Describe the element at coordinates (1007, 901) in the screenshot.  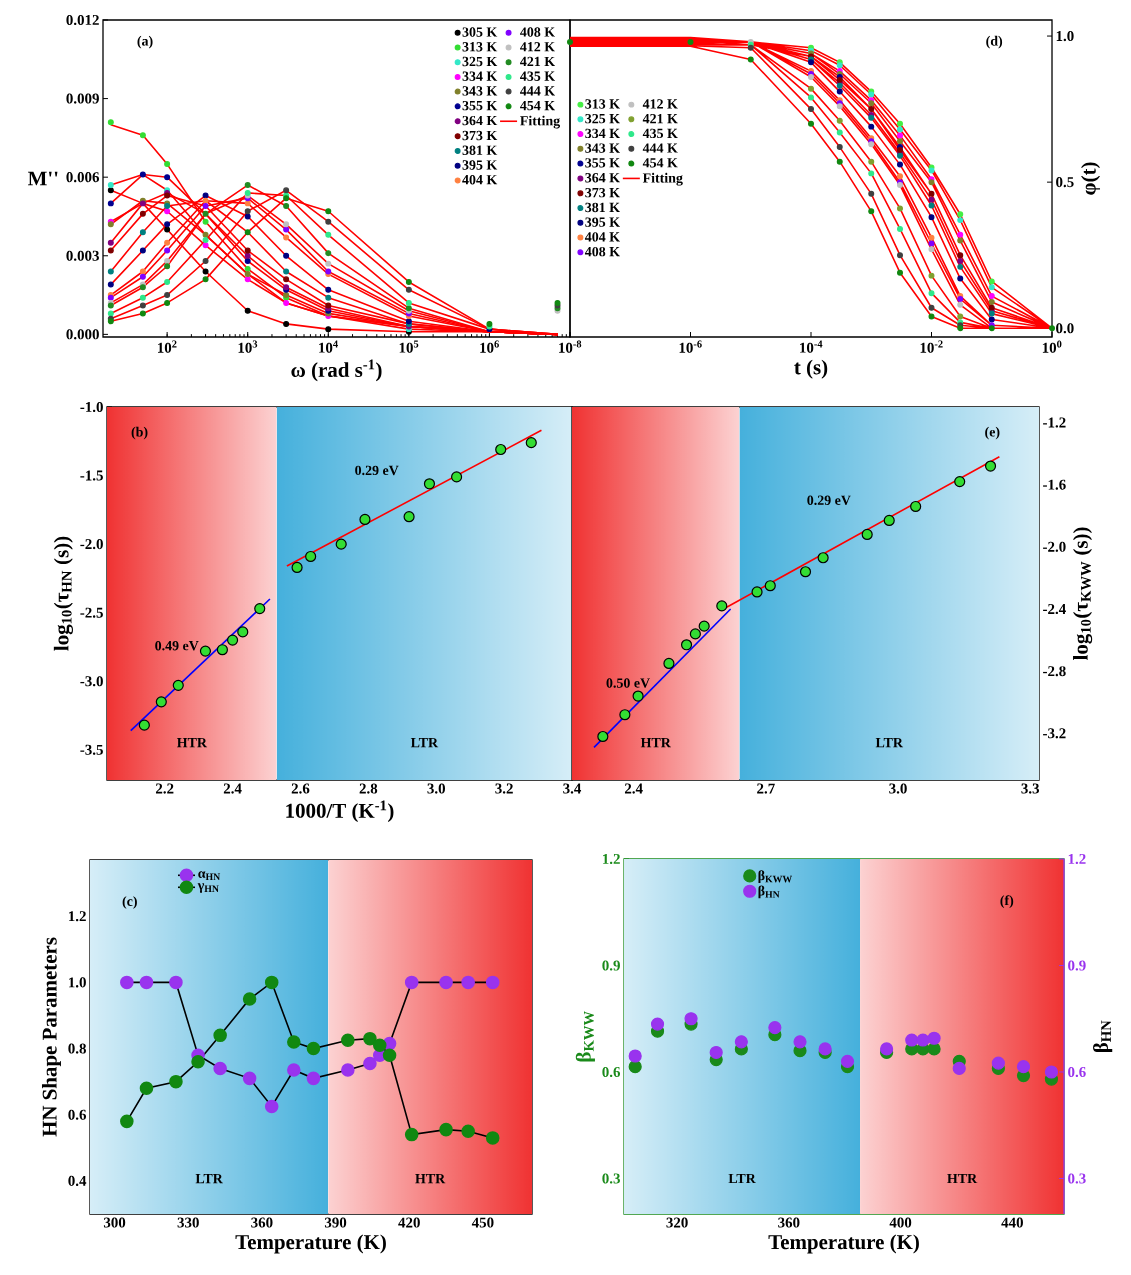
I see `annotation: (f)` at that location.